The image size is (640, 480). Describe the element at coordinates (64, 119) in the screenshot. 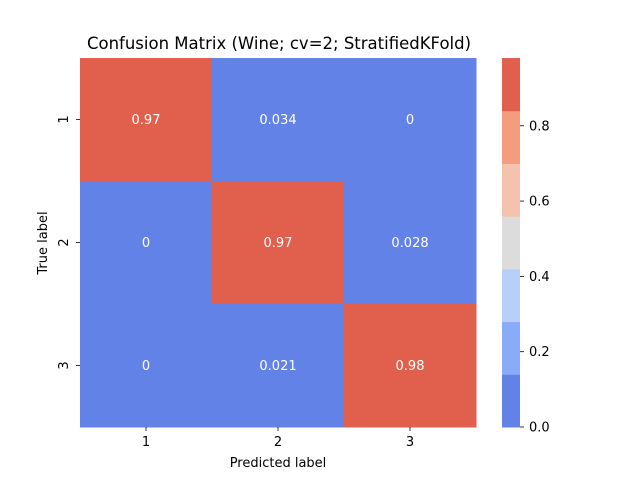

I see `y-tick-label: 1` at that location.